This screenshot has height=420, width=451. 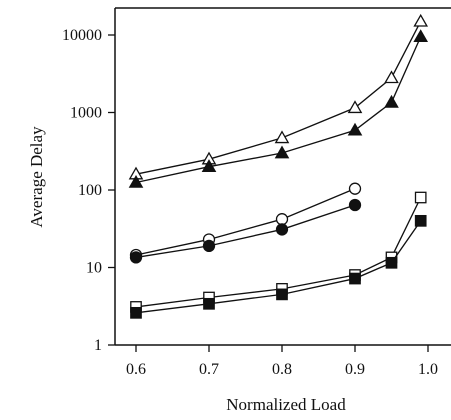 What do you see at coordinates (428, 369) in the screenshot?
I see `x-tick-label: 1.0` at bounding box center [428, 369].